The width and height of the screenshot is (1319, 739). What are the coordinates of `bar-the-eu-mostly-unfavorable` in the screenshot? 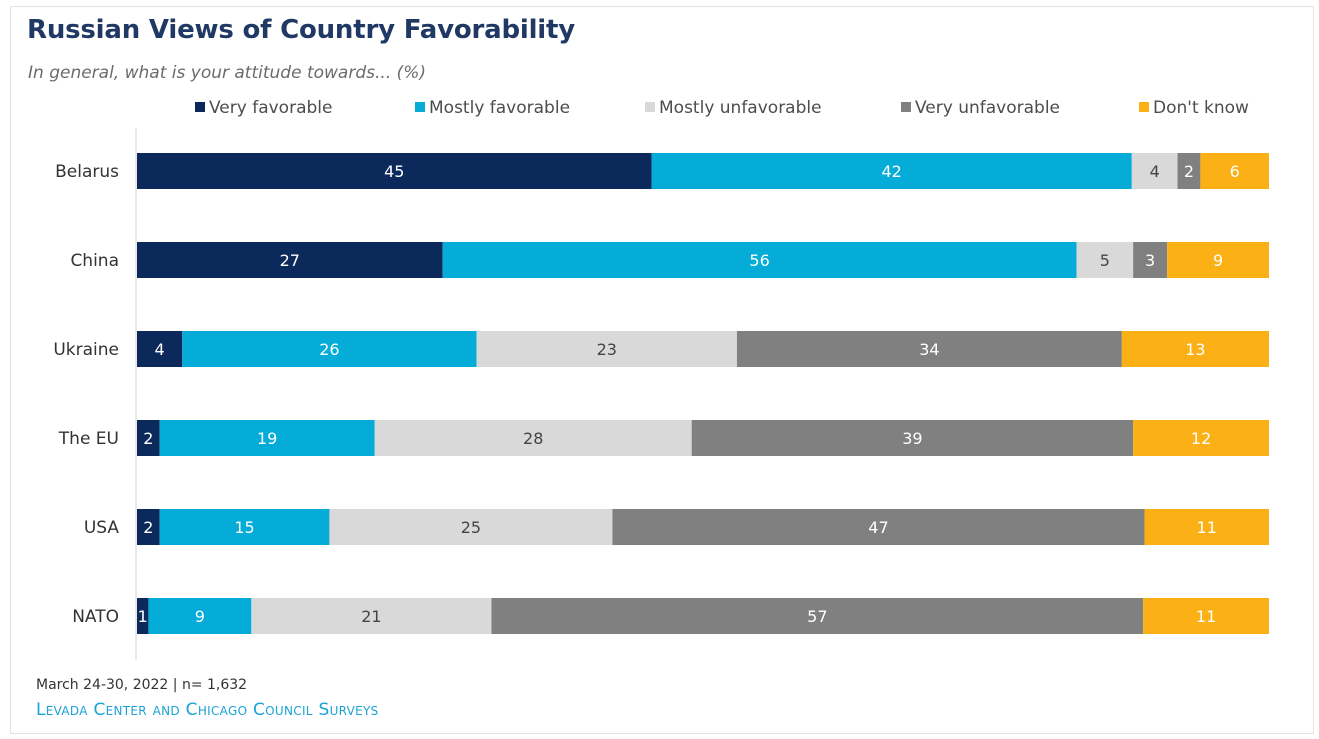 It's located at (533, 438).